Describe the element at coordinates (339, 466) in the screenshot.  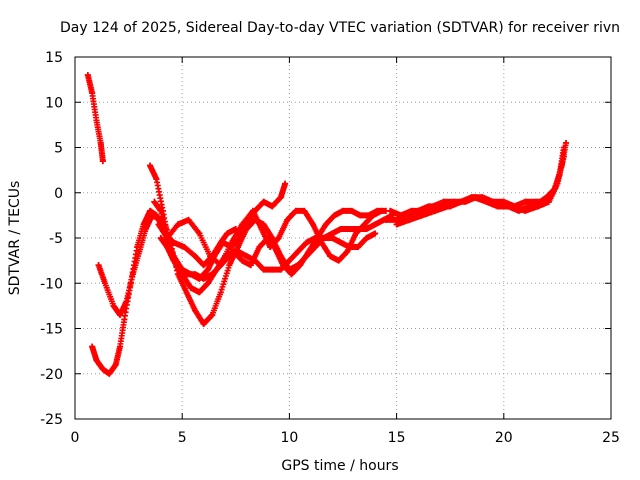
I see `x-axis-label: GPS time / hours` at that location.